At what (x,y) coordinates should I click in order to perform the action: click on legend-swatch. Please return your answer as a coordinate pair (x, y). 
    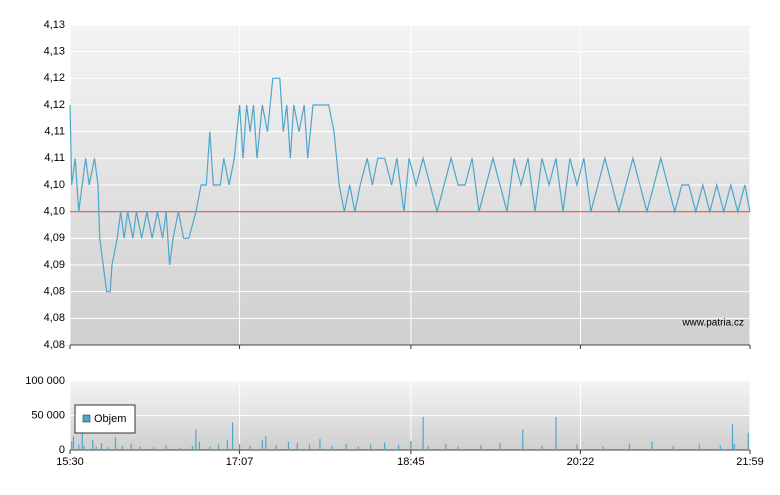
    Looking at the image, I should click on (86, 418).